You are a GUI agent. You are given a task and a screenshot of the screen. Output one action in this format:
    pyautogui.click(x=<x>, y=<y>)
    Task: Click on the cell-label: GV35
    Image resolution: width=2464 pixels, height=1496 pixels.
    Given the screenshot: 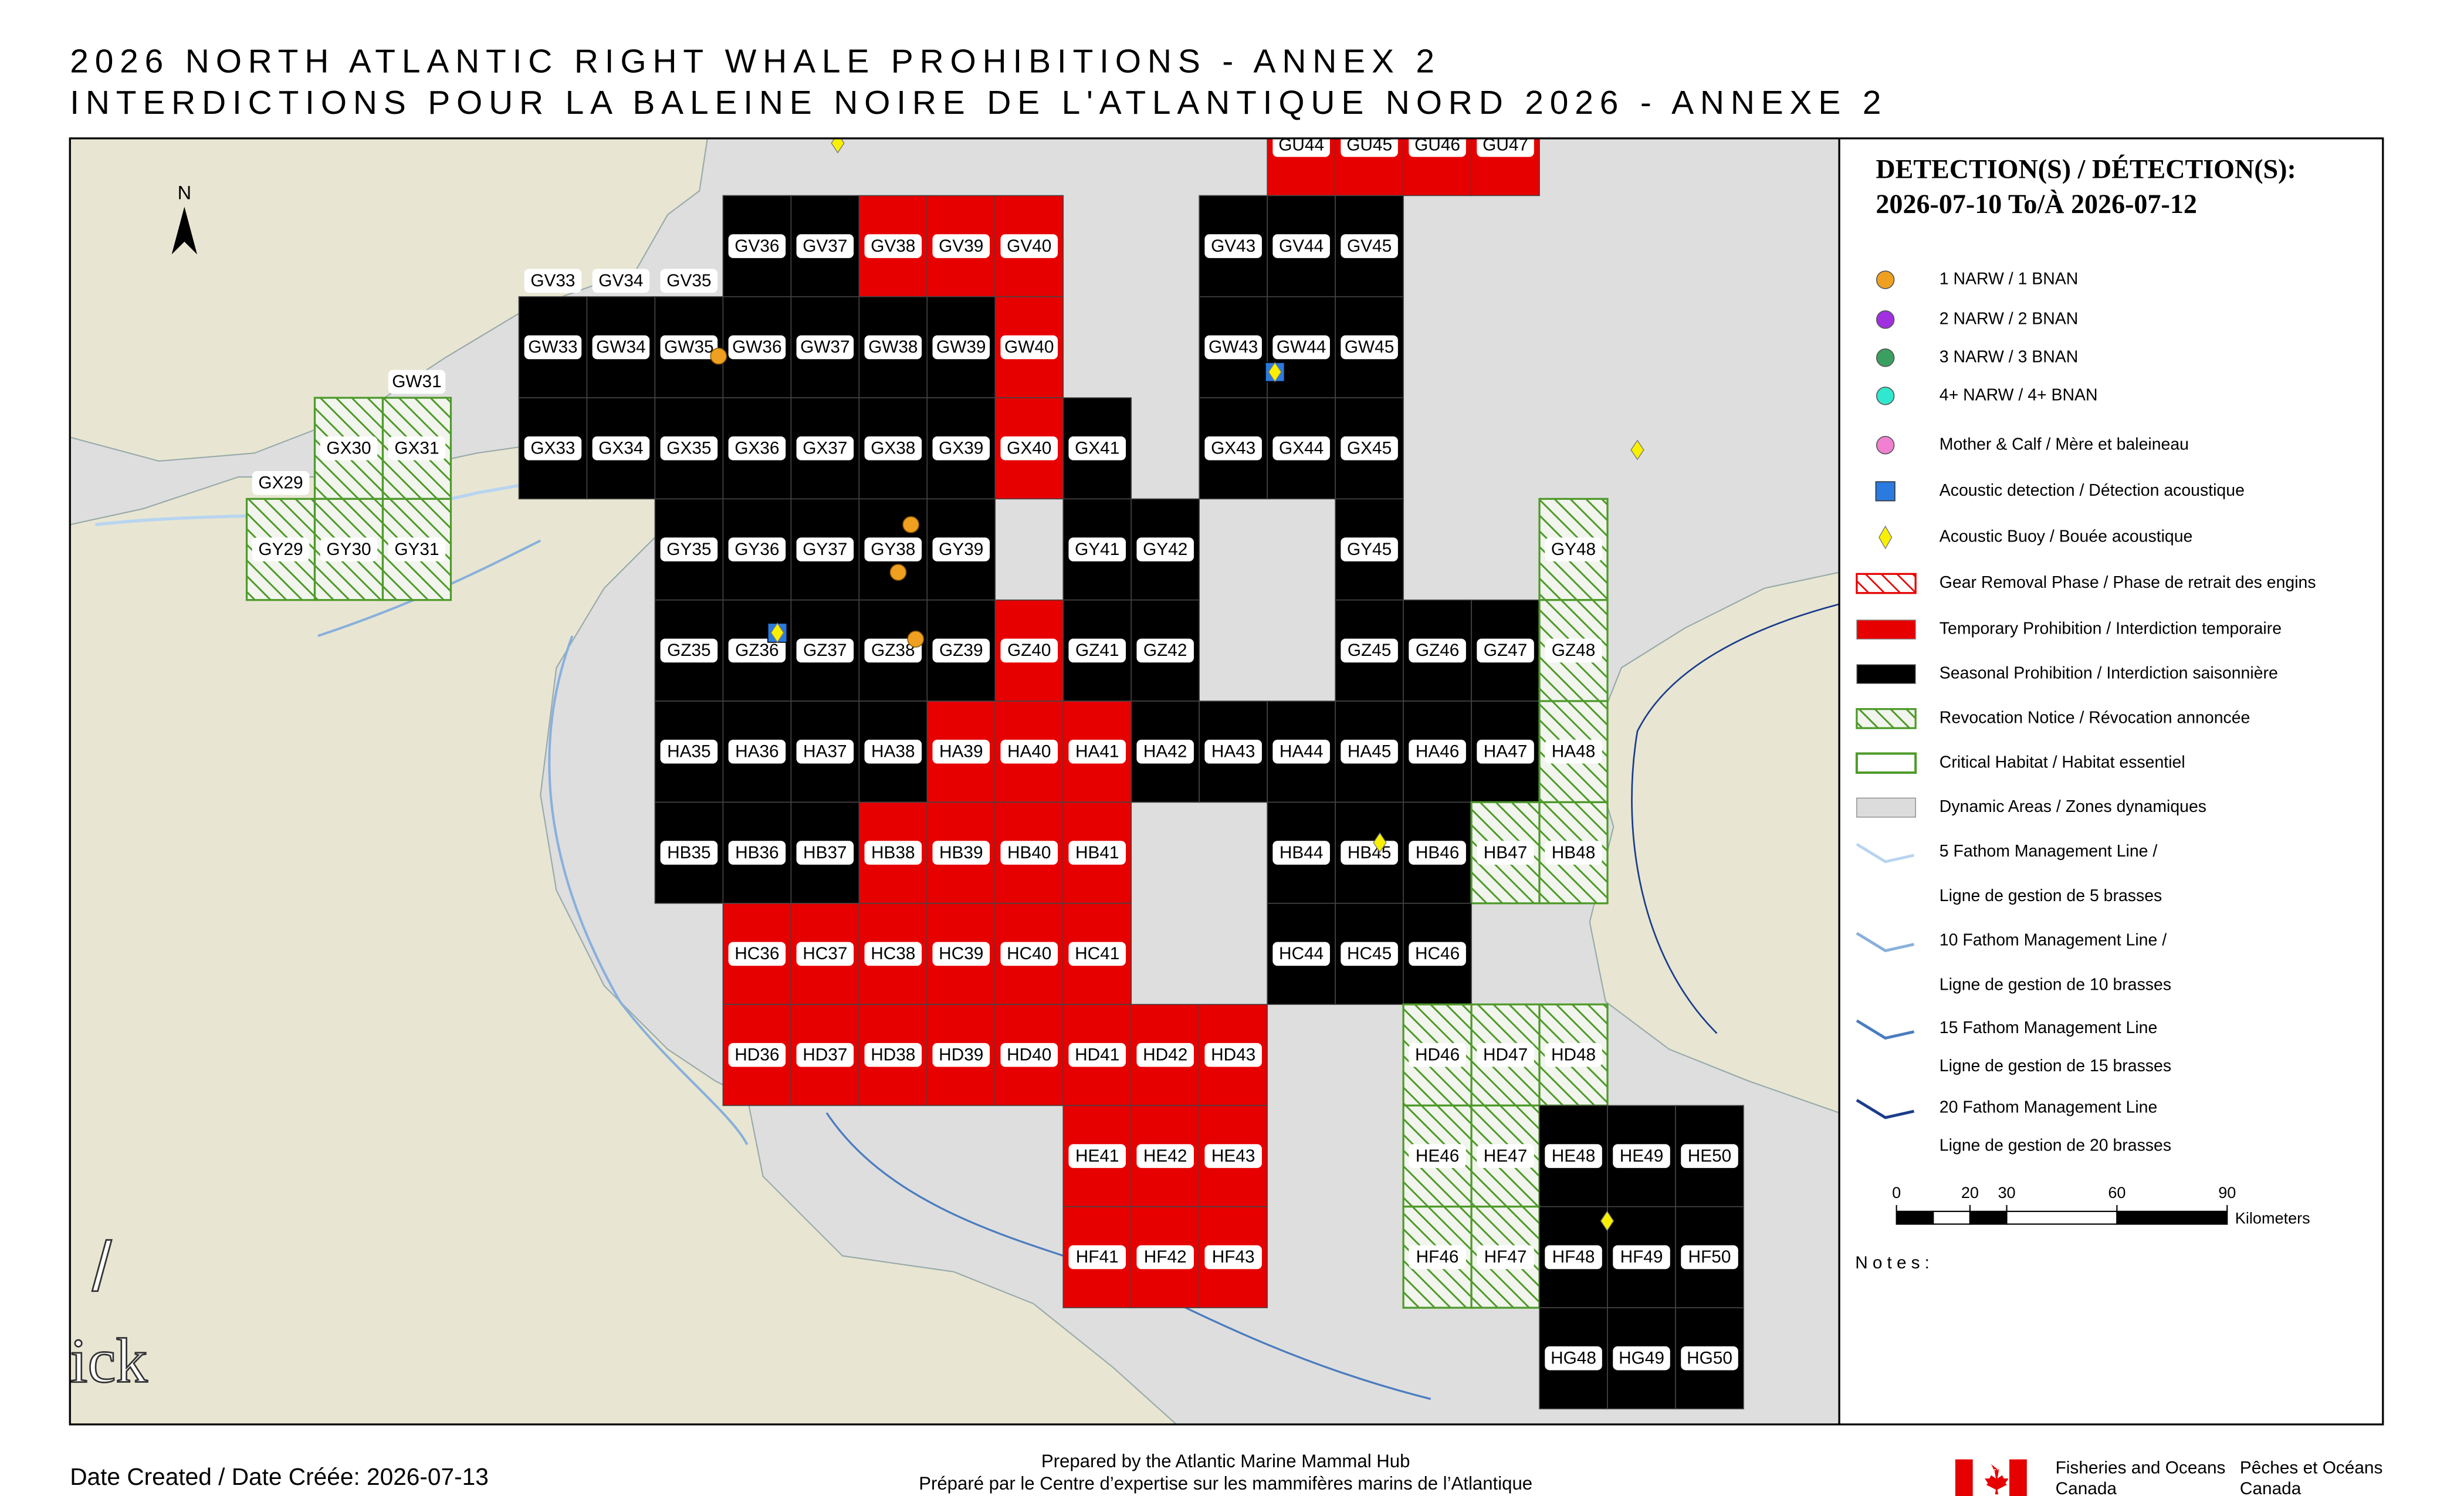 What is the action you would take?
    pyautogui.click(x=688, y=280)
    